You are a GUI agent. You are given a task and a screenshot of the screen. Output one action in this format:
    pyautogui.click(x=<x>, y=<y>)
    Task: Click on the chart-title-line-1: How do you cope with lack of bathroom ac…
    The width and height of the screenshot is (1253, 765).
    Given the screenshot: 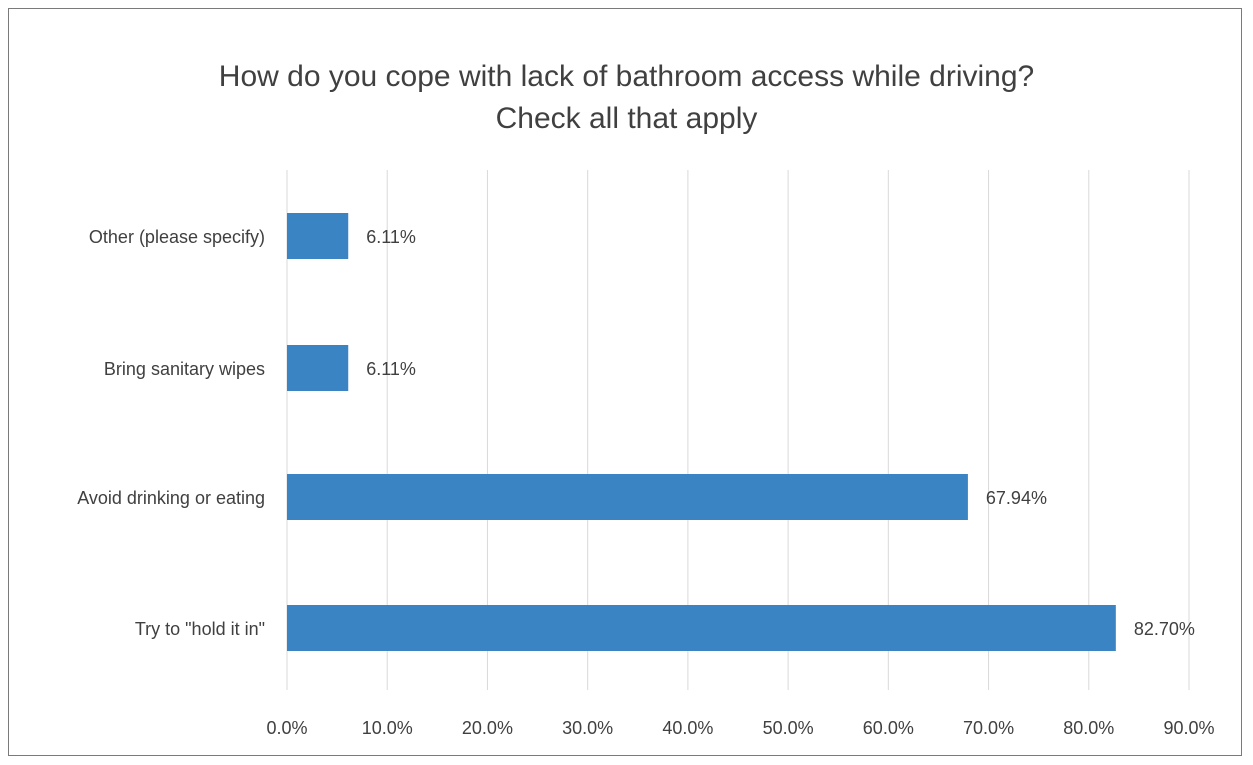 What is the action you would take?
    pyautogui.click(x=626, y=76)
    